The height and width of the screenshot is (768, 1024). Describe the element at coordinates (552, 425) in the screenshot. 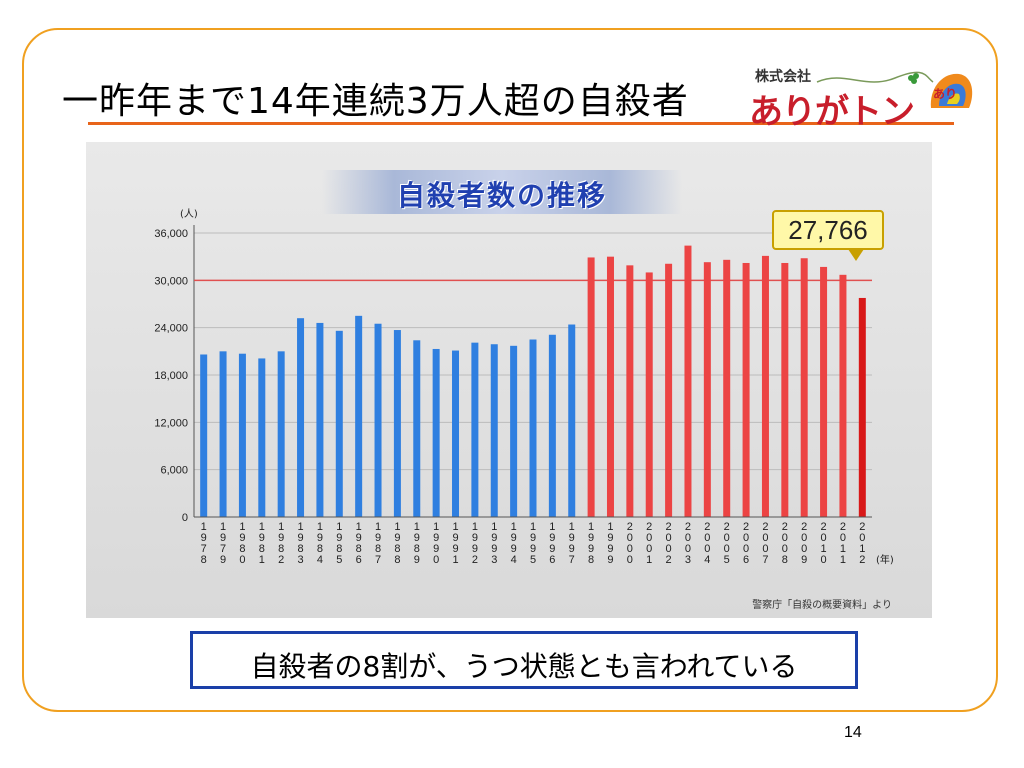

I see `bar-1996` at that location.